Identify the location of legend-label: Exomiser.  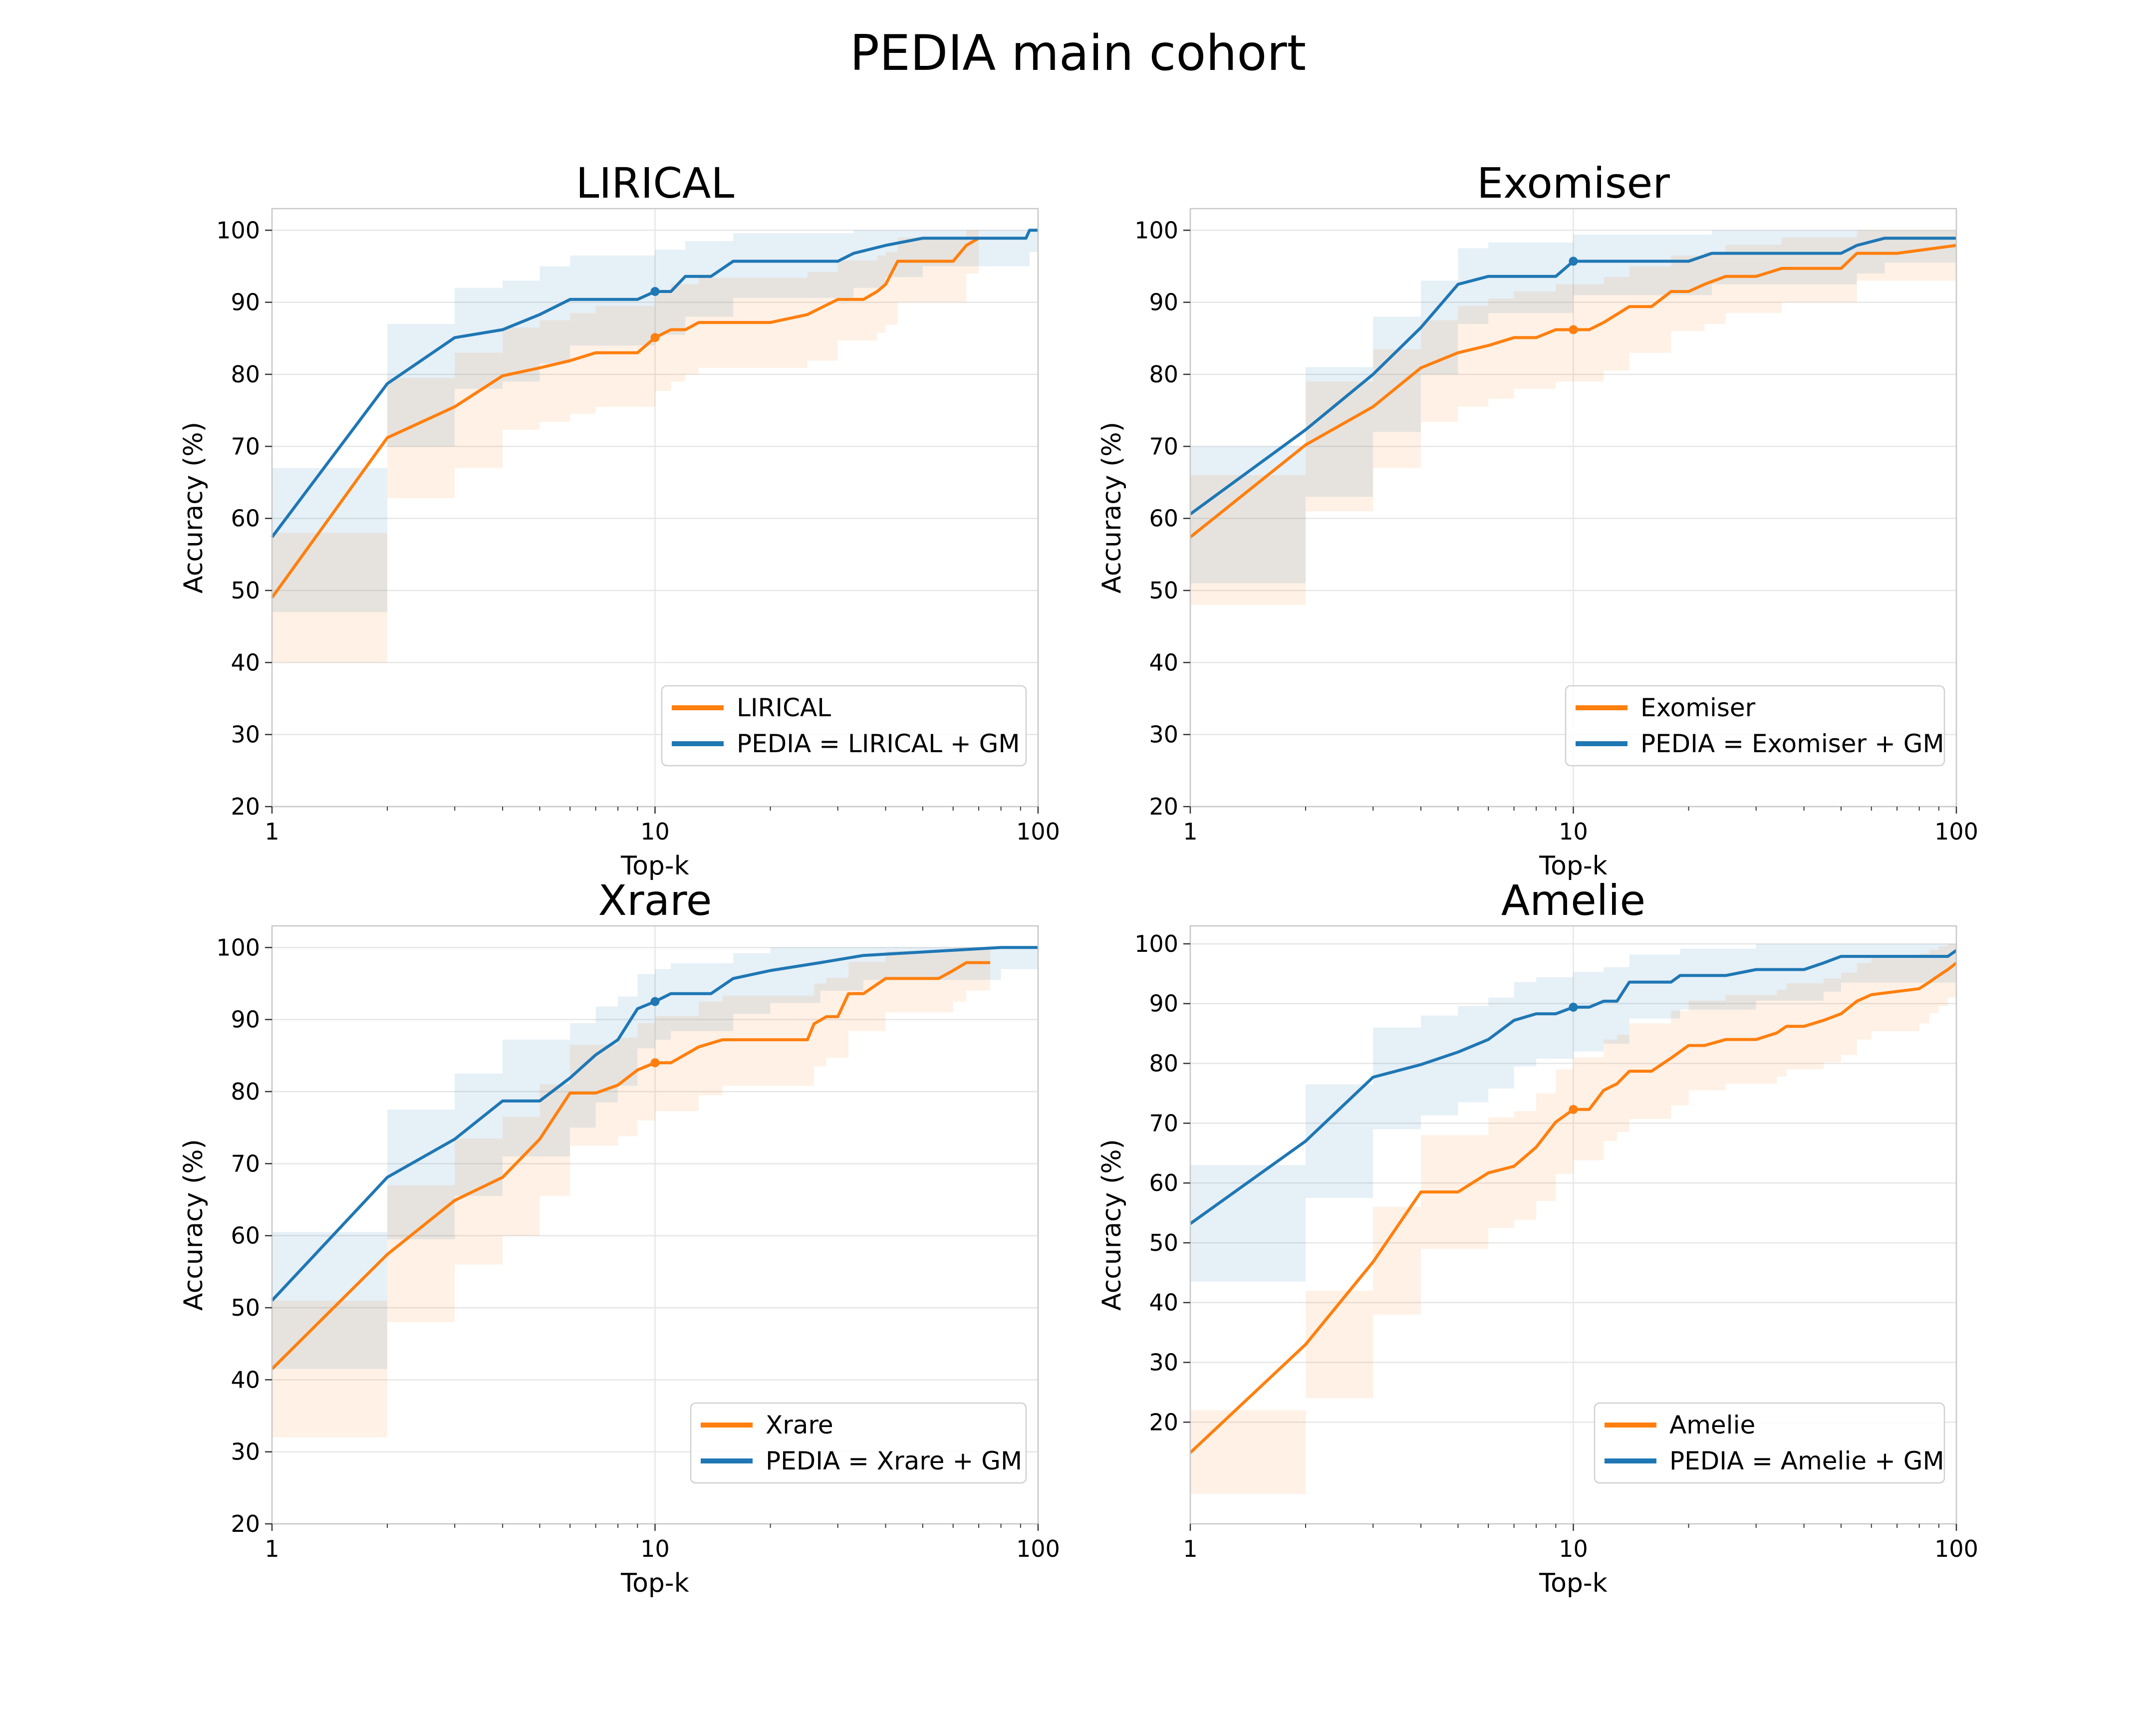
(1698, 707).